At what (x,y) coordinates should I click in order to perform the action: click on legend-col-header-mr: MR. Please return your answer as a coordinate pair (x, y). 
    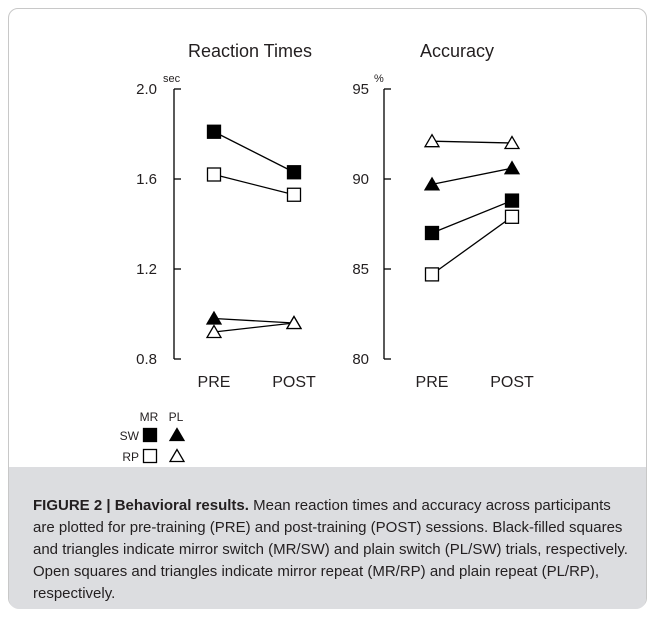
    Looking at the image, I should click on (149, 417).